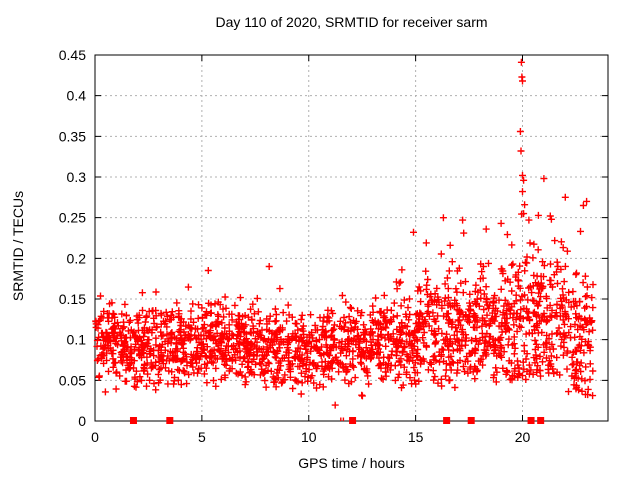  Describe the element at coordinates (72, 136) in the screenshot. I see `y-tick-label: 0.35` at that location.